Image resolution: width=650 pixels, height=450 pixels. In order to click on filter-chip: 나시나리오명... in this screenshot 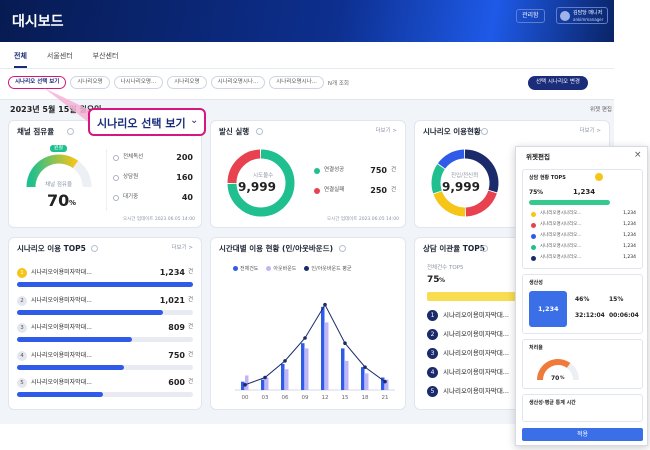, I will do `click(138, 82)`.